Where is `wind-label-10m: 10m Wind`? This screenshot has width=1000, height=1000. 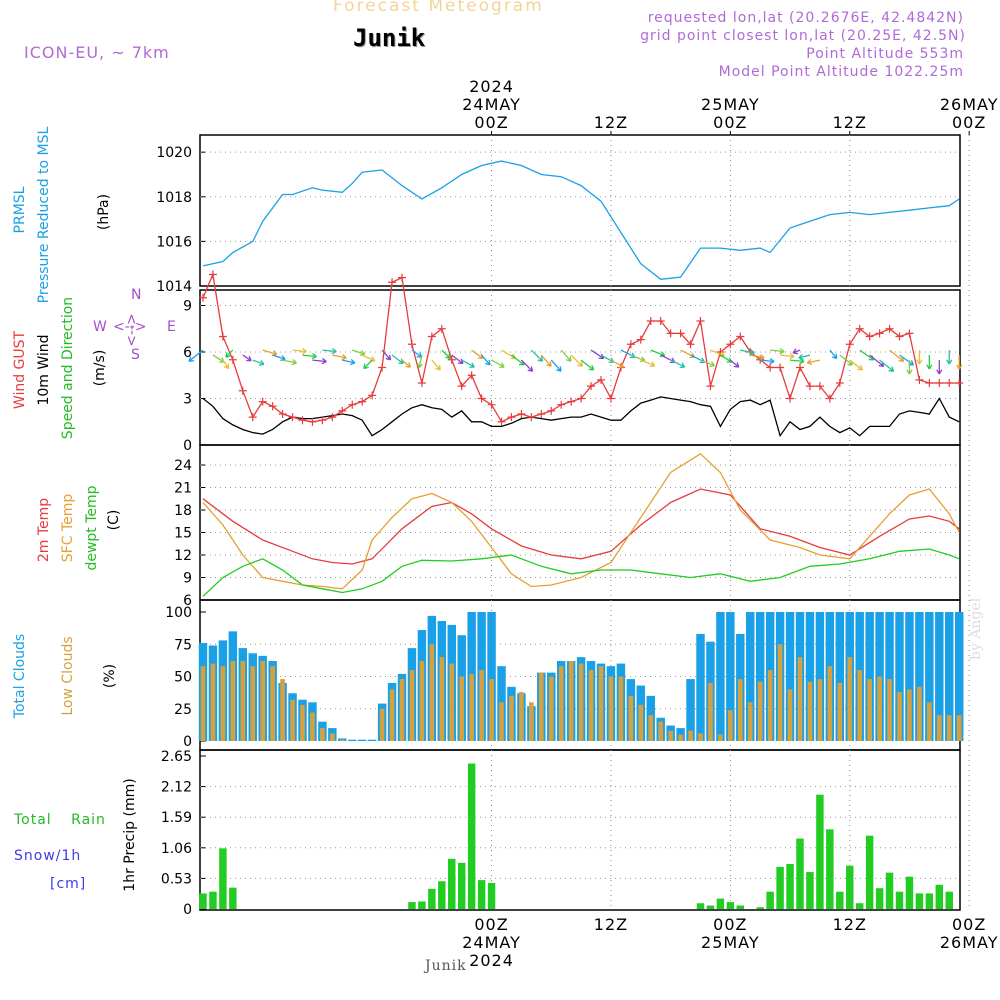
wind-label-10m: 10m Wind is located at coordinates (44, 369).